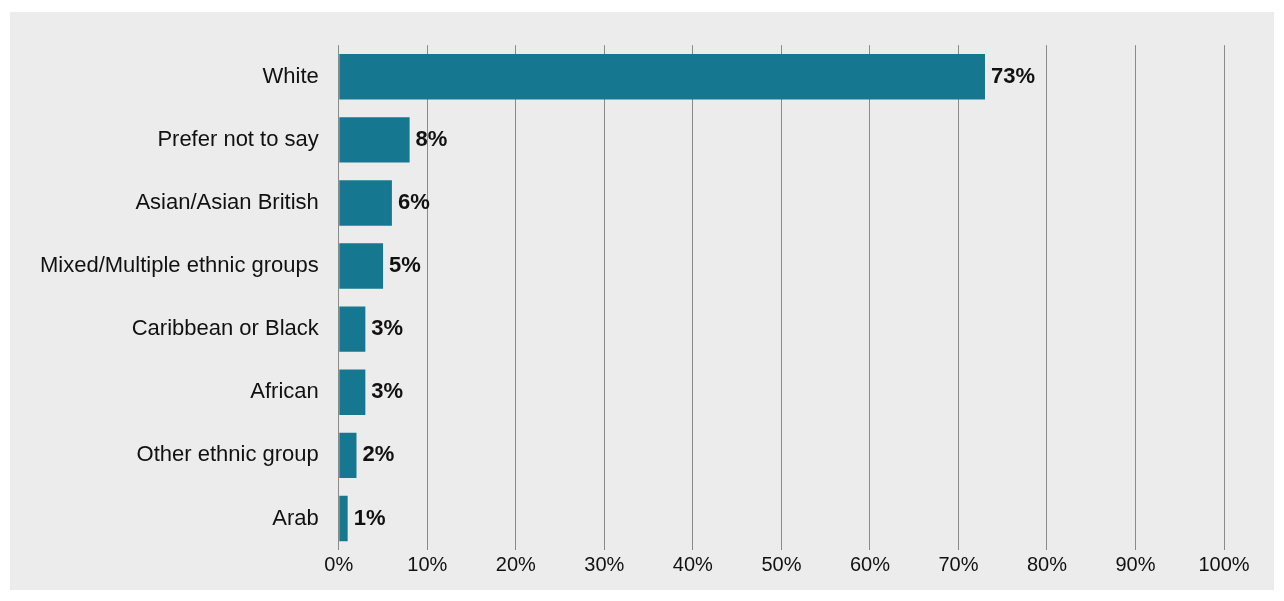 The width and height of the screenshot is (1284, 601). Describe the element at coordinates (227, 454) in the screenshot. I see `y-tick-label: Other ethnic group` at that location.